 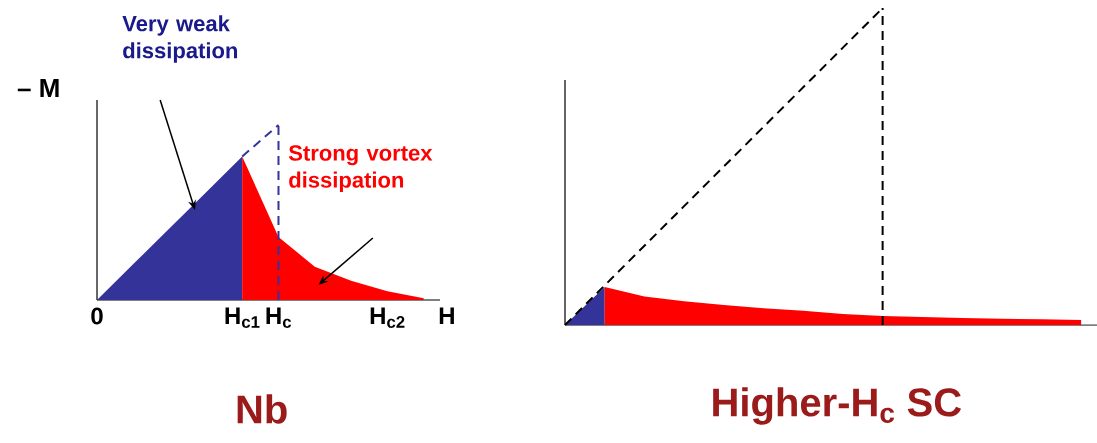 I want to click on x-tick-label: H$_{c1}$, so click(x=242, y=317).